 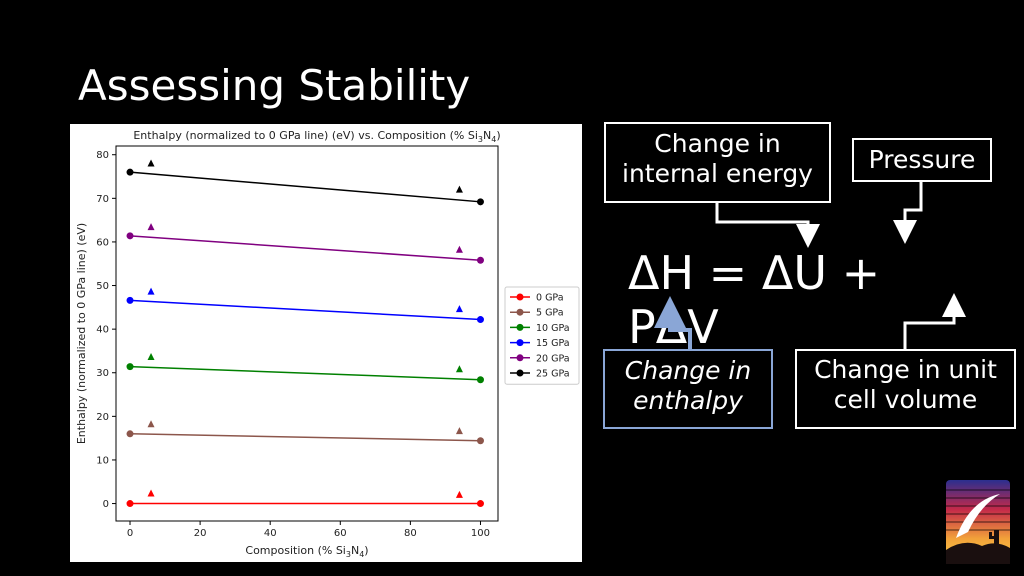 I want to click on enthalpy-label-line1: Change in, so click(x=688, y=370).